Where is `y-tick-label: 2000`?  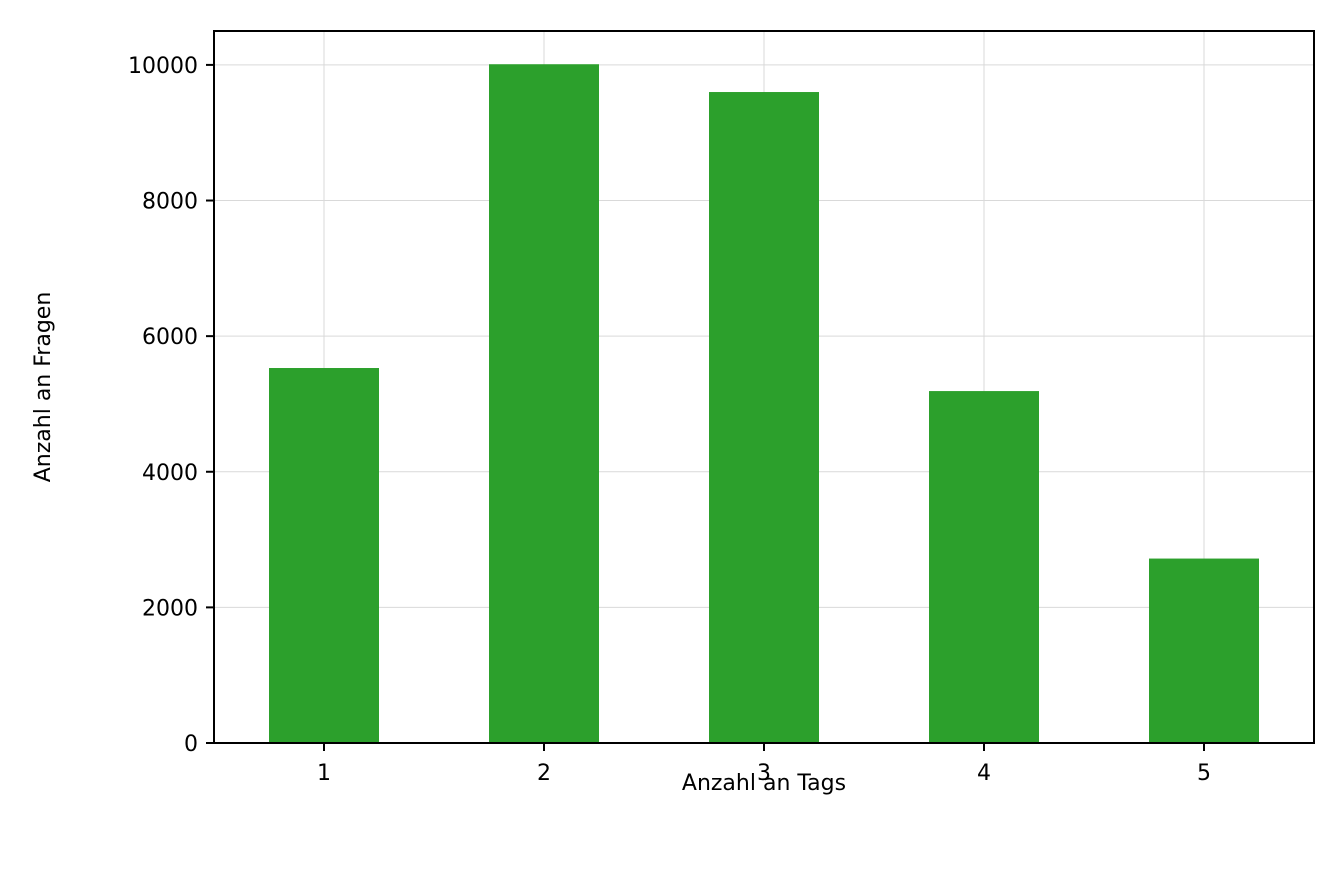
y-tick-label: 2000 is located at coordinates (170, 608).